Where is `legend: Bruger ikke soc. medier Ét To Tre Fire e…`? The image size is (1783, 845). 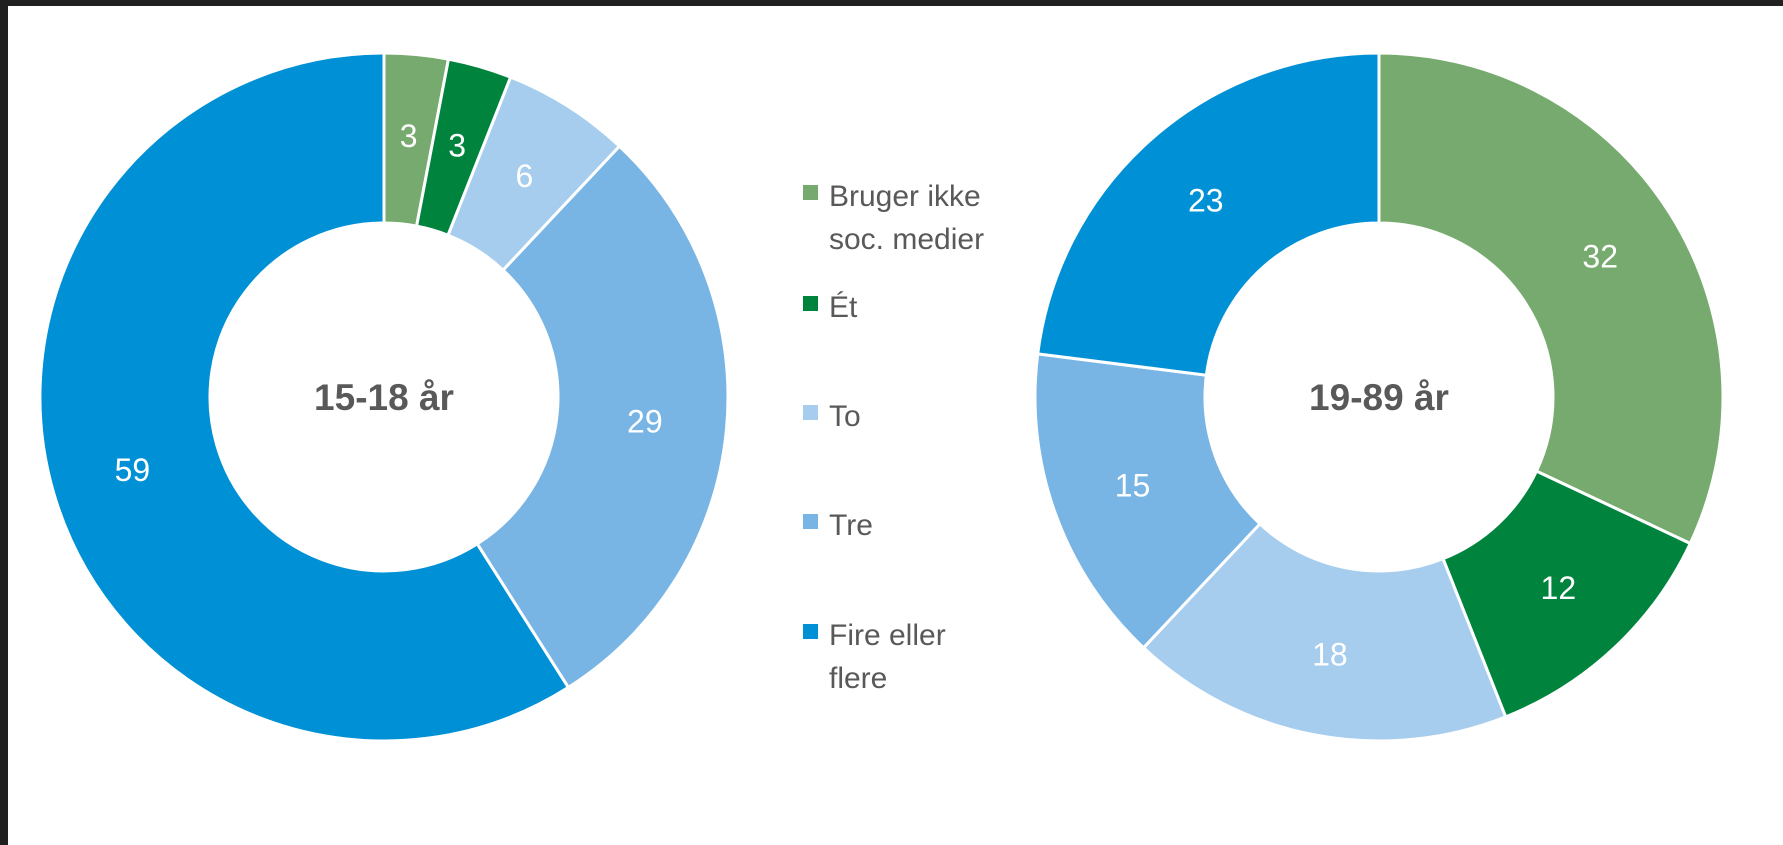 legend: Bruger ikke soc. medier Ét To Tre Fire e… is located at coordinates (893, 437).